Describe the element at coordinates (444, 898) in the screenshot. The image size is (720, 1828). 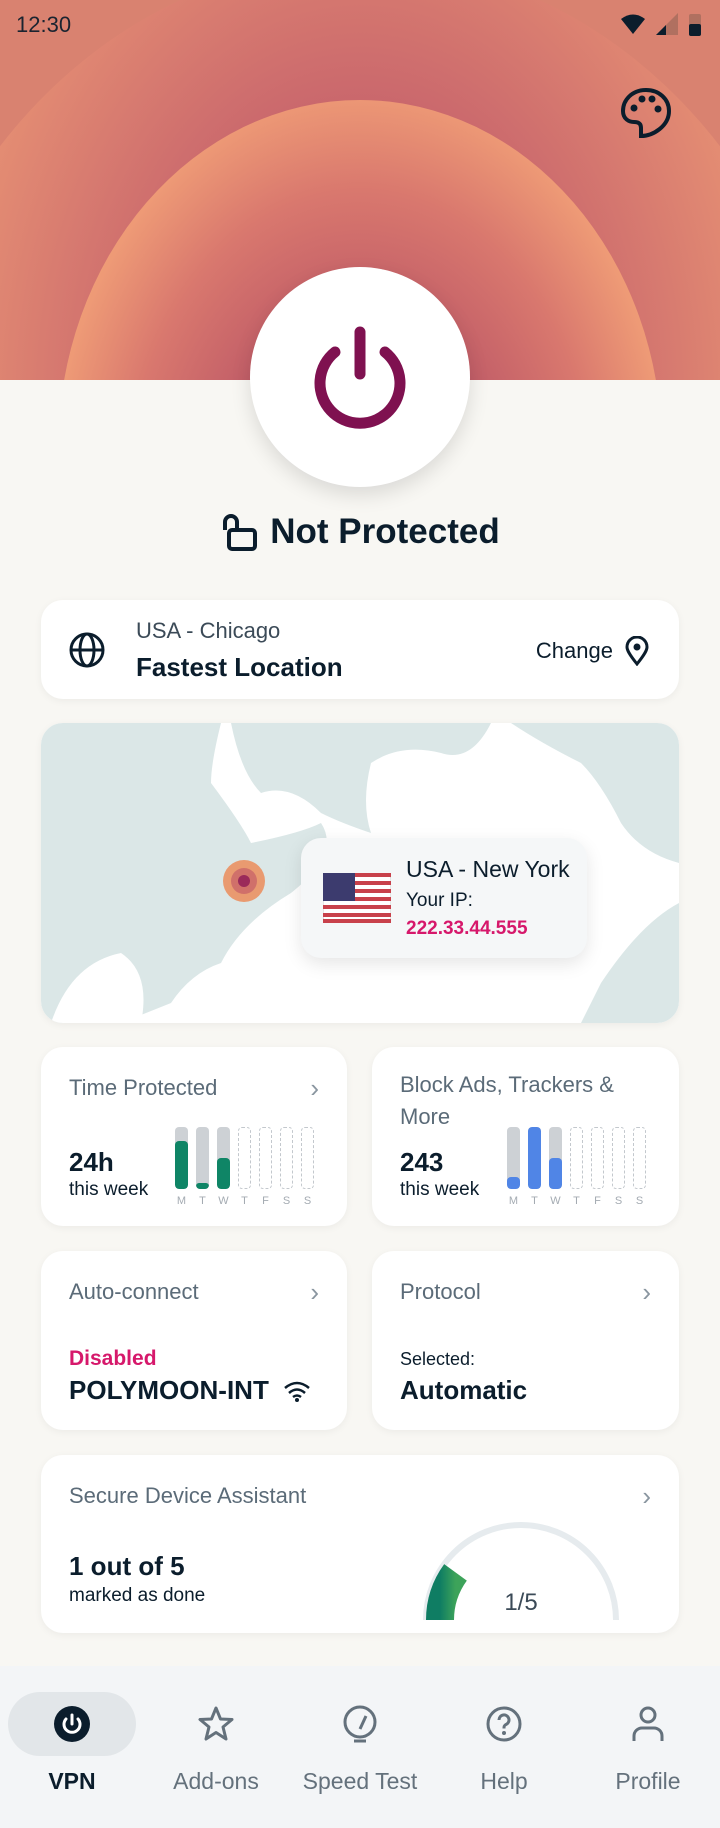
I see `location-tooltip: USA - New York Your IP: 222.33.44.555` at that location.